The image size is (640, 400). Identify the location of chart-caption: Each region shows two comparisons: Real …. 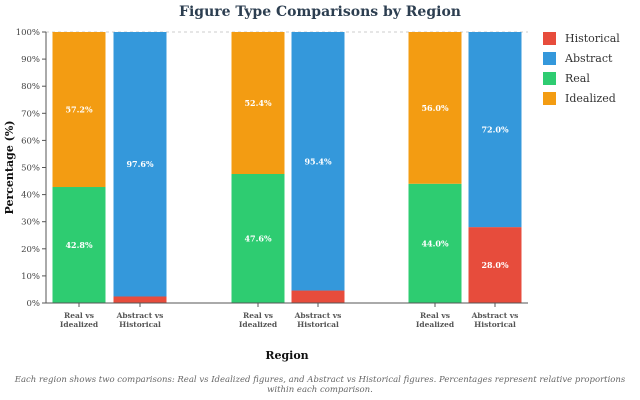
(320, 385).